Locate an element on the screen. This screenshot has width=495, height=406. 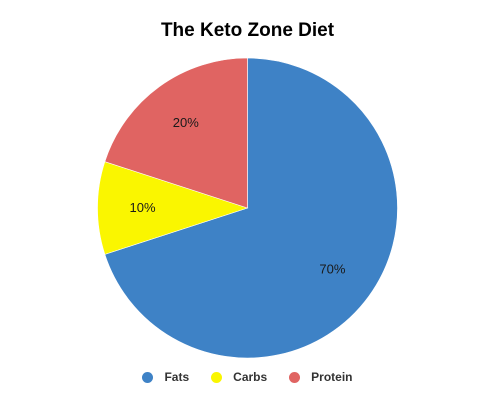
pie-slice-carbs is located at coordinates (173, 208).